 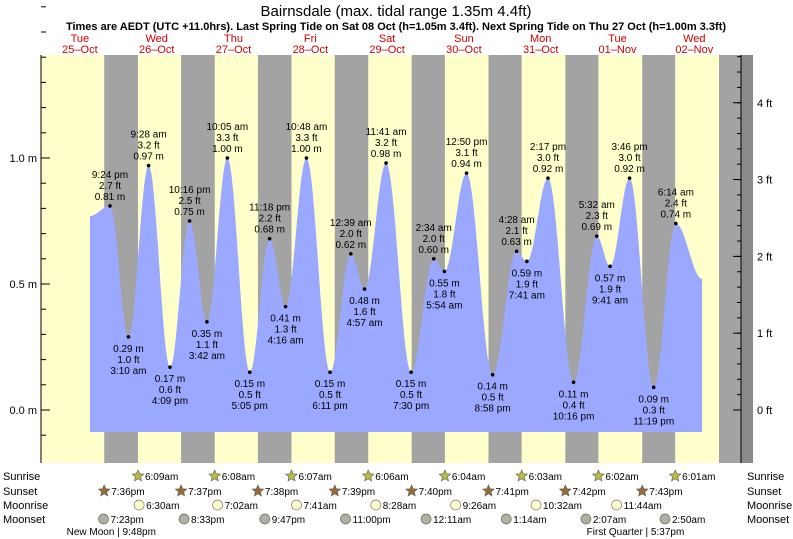 What do you see at coordinates (228, 127) in the screenshot?
I see `high-tide-label: 10:05 am` at bounding box center [228, 127].